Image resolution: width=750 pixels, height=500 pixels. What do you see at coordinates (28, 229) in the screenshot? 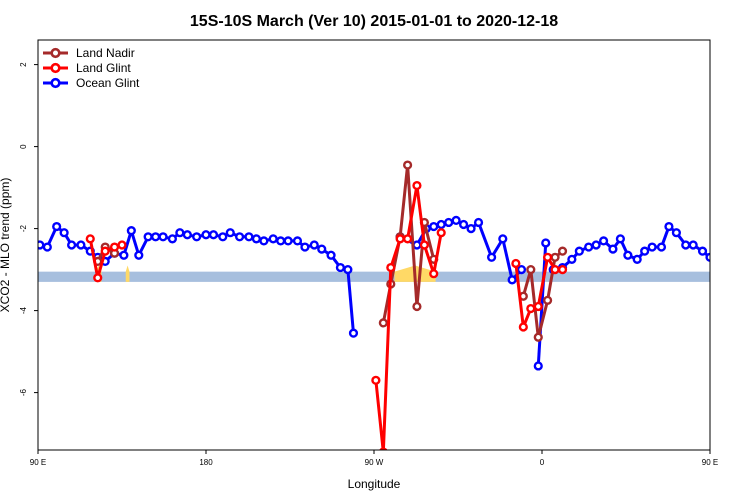
I see `y-axis: 2 0 -2 -4 -6` at bounding box center [28, 229].